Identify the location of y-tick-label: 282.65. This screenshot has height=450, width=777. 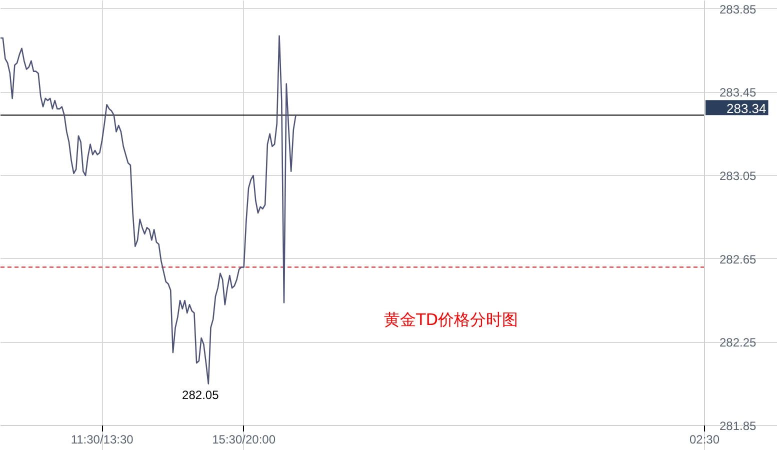
(738, 259).